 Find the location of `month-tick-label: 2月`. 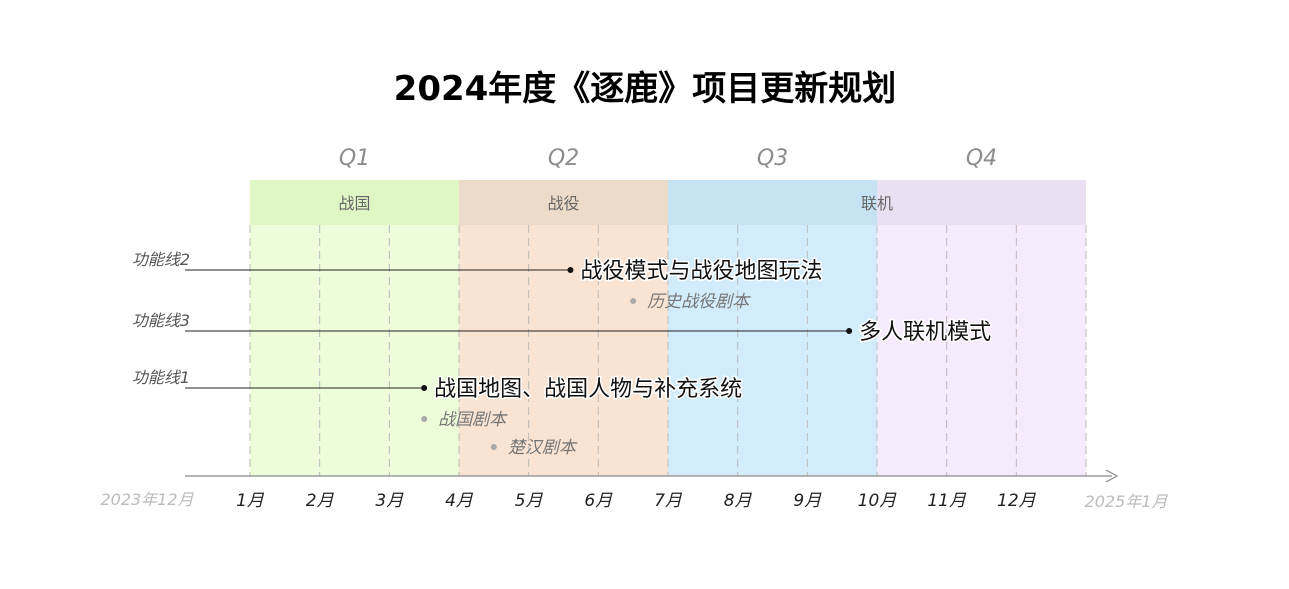

month-tick-label: 2月 is located at coordinates (320, 501).